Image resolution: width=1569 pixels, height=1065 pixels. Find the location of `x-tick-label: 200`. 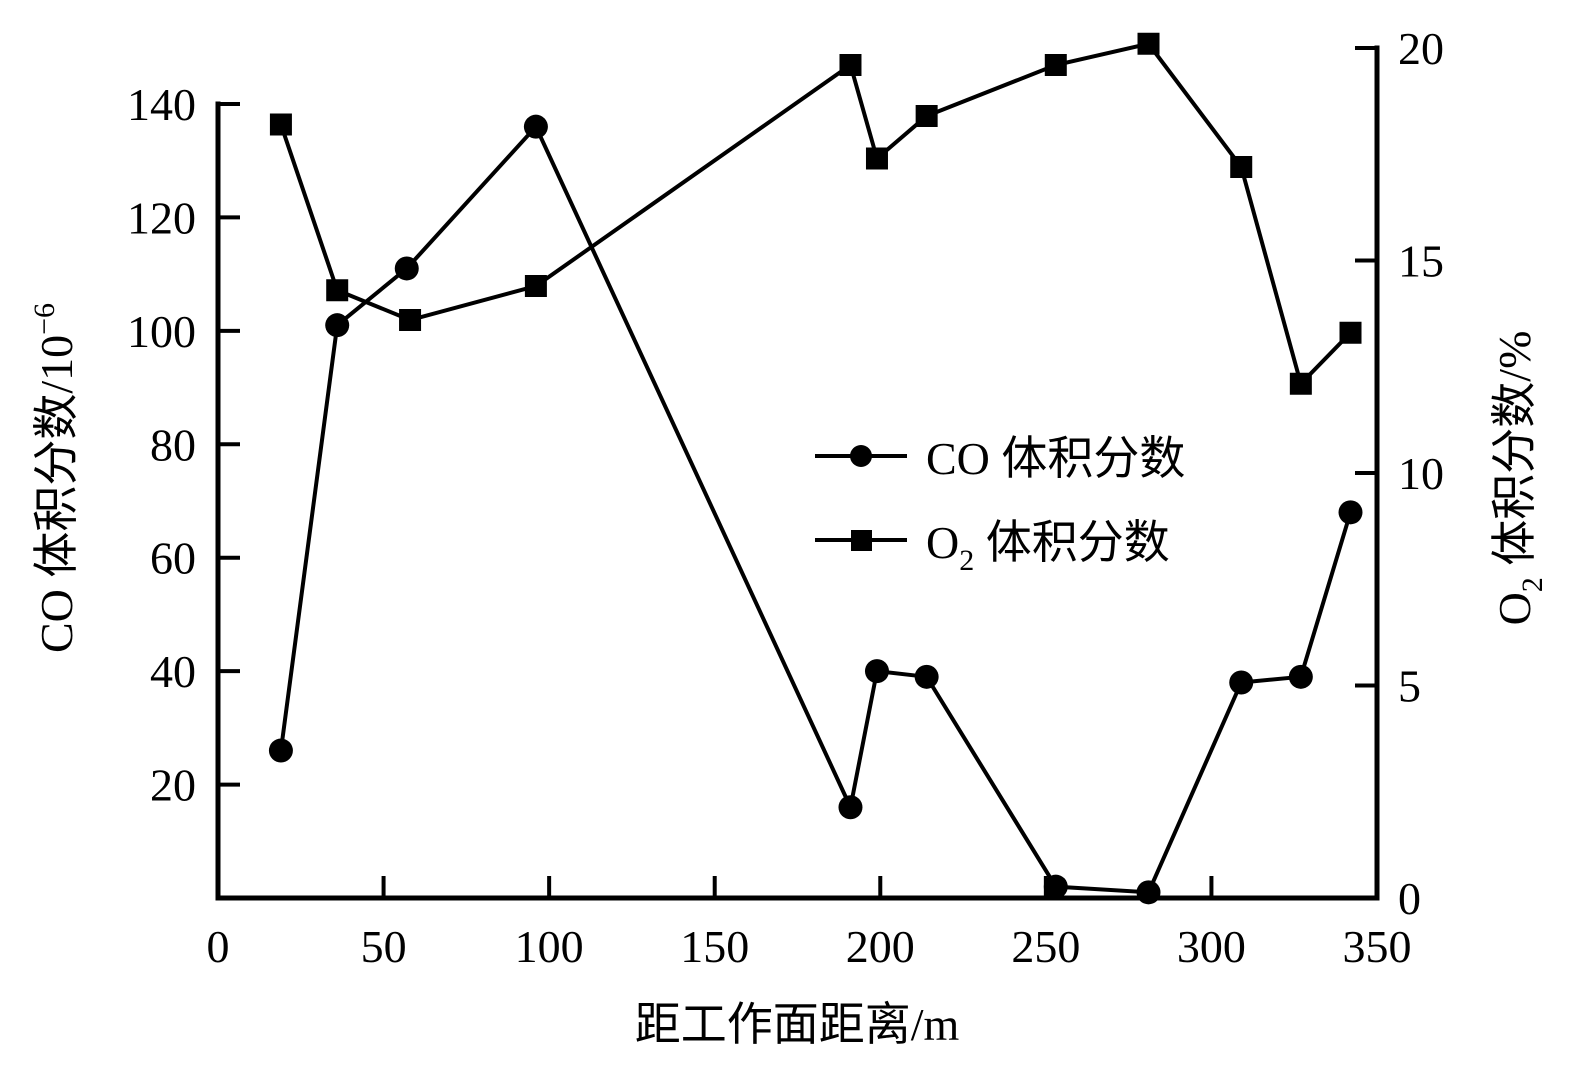

x-tick-label: 200 is located at coordinates (880, 946).